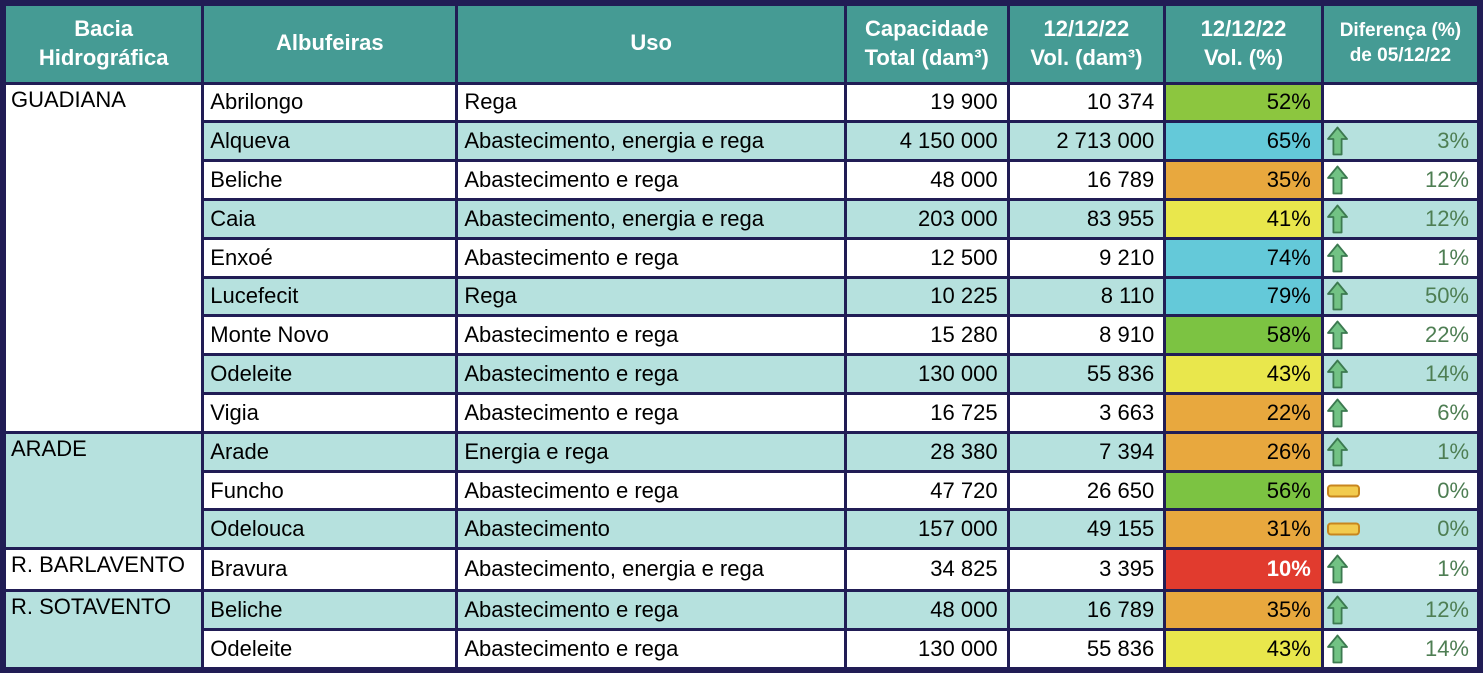 The image size is (1483, 673). What do you see at coordinates (1086, 102) in the screenshot?
I see `volume-cell: 10 374` at bounding box center [1086, 102].